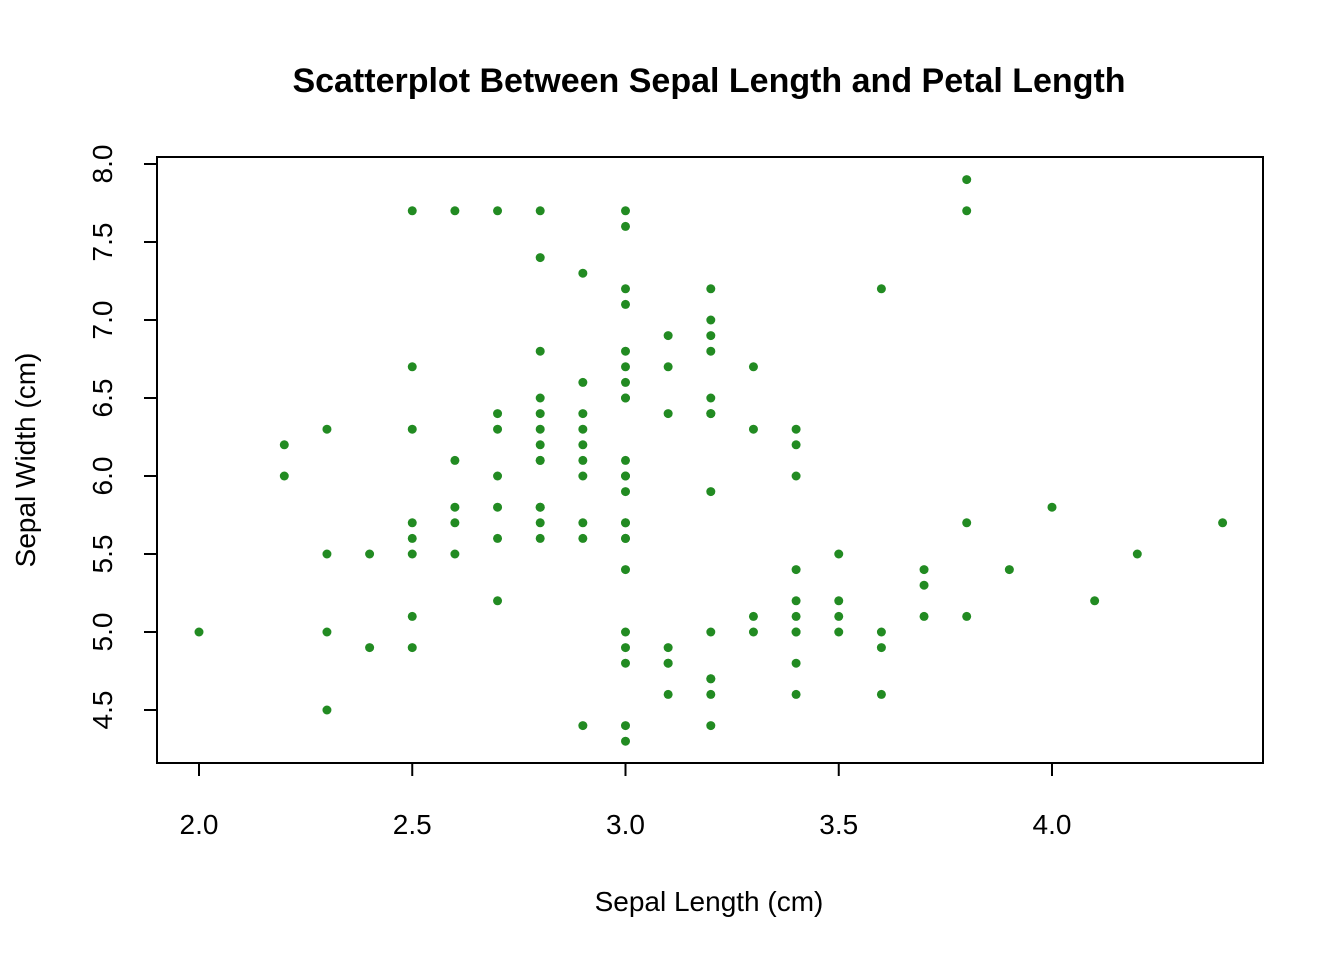 The image size is (1344, 960). What do you see at coordinates (626, 801) in the screenshot?
I see `x-axis-ticks: 2.0 2.5 3.0 3.5 4.0` at bounding box center [626, 801].